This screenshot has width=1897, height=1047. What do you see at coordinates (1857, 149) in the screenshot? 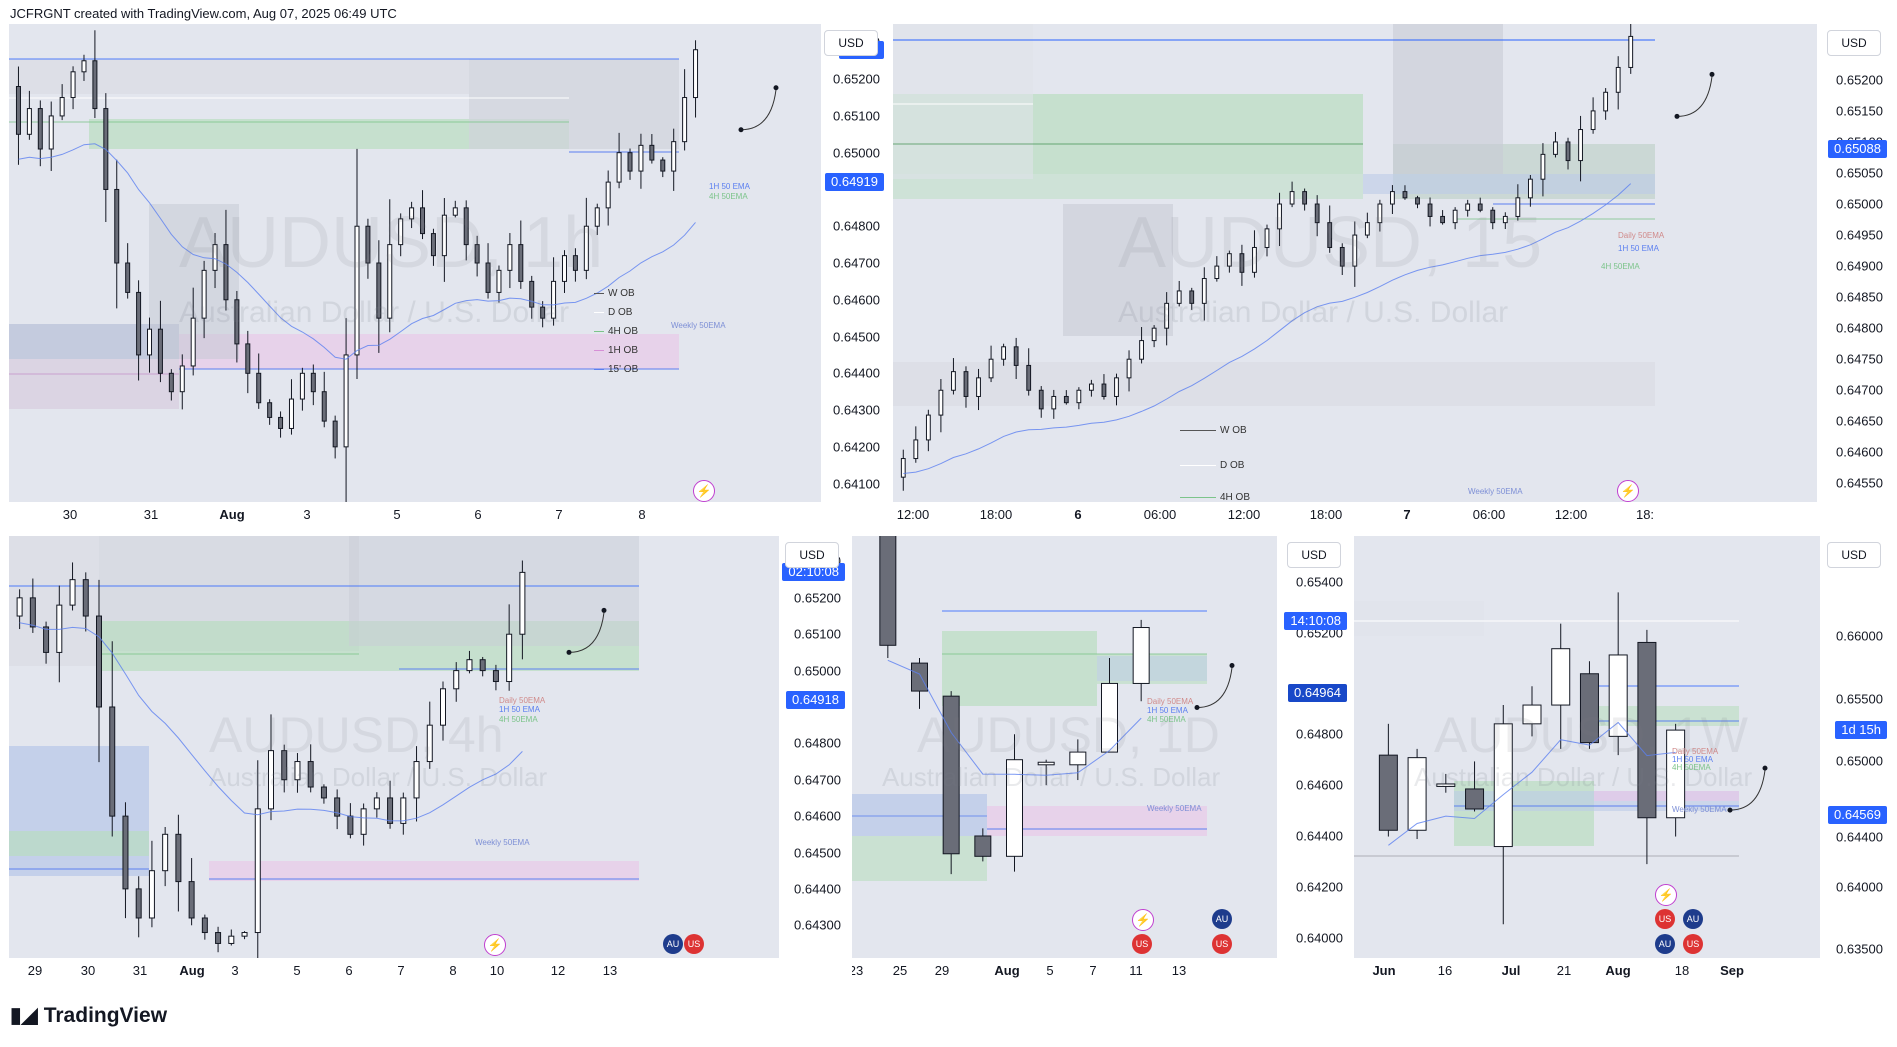
I see `price-tag: 0.65088` at bounding box center [1857, 149].